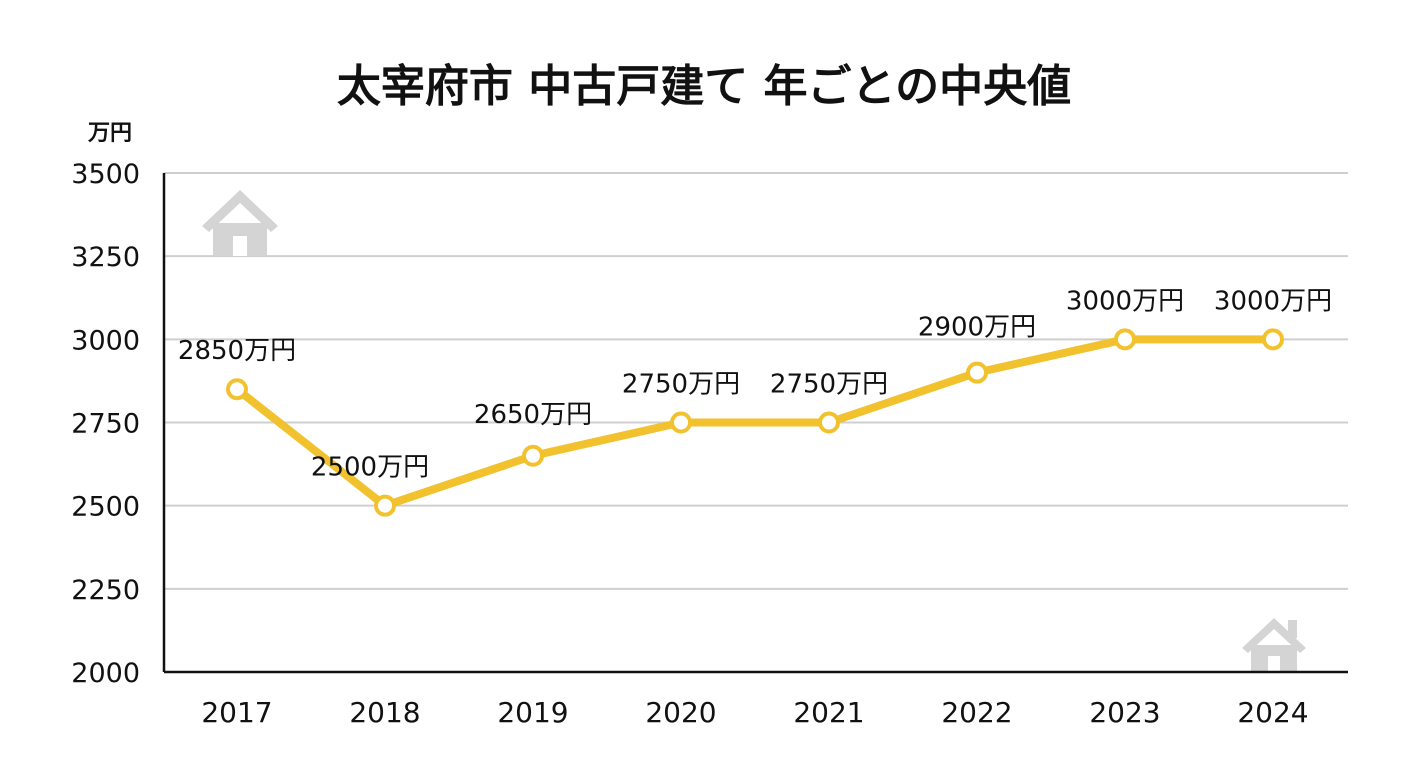 The width and height of the screenshot is (1408, 772). What do you see at coordinates (680, 712) in the screenshot?
I see `x-tick-label: 2020` at bounding box center [680, 712].